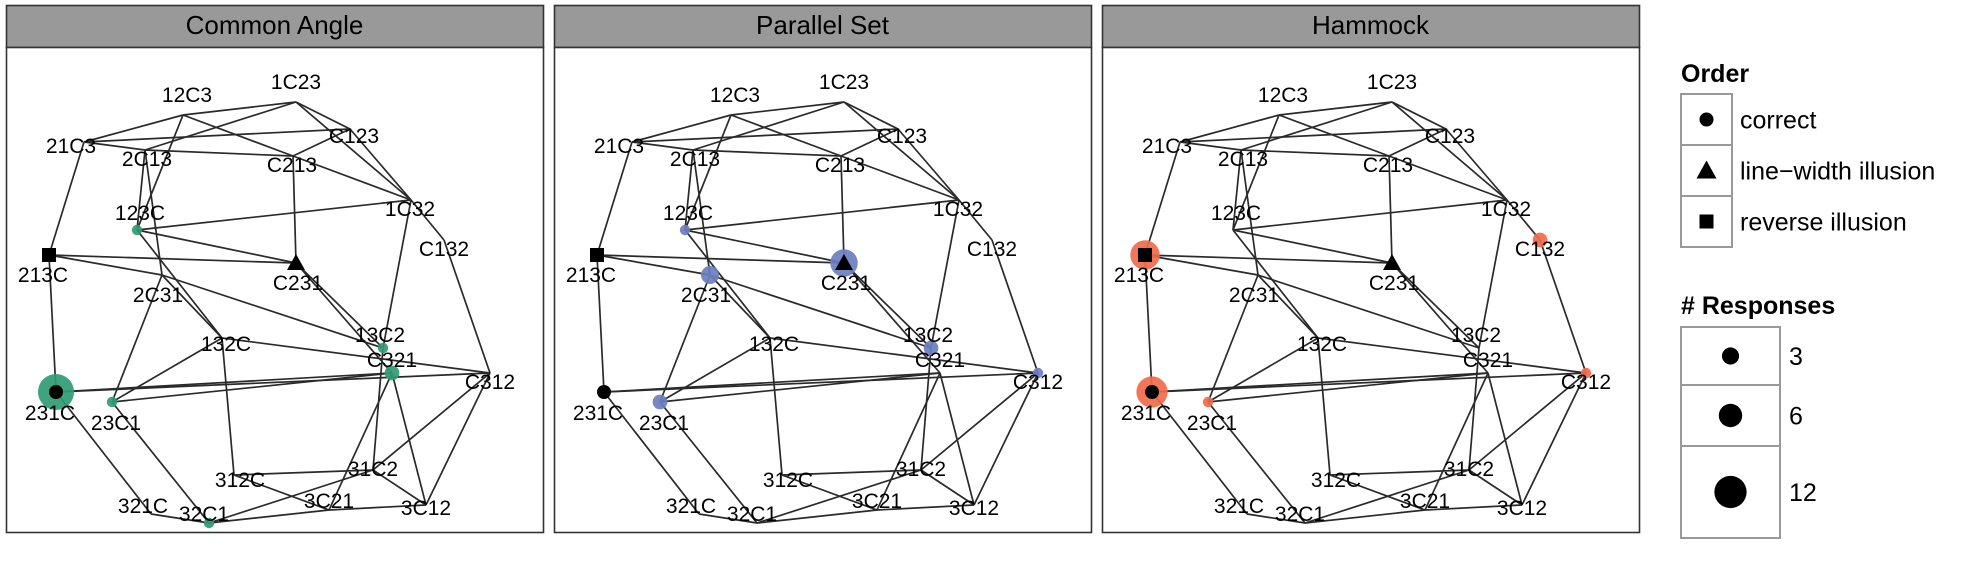  What do you see at coordinates (1748, 432) in the screenshot?
I see `legend-size-items: 3 6 12` at bounding box center [1748, 432].